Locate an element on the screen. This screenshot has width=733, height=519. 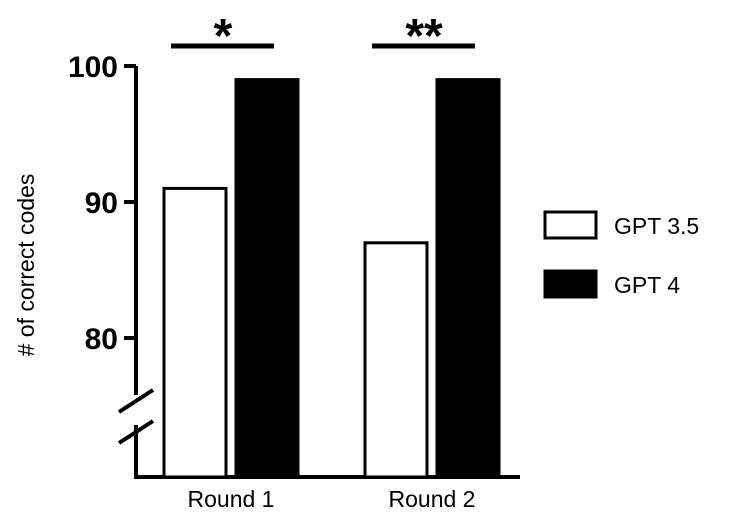
significance-markers: * ** is located at coordinates (323, 36).